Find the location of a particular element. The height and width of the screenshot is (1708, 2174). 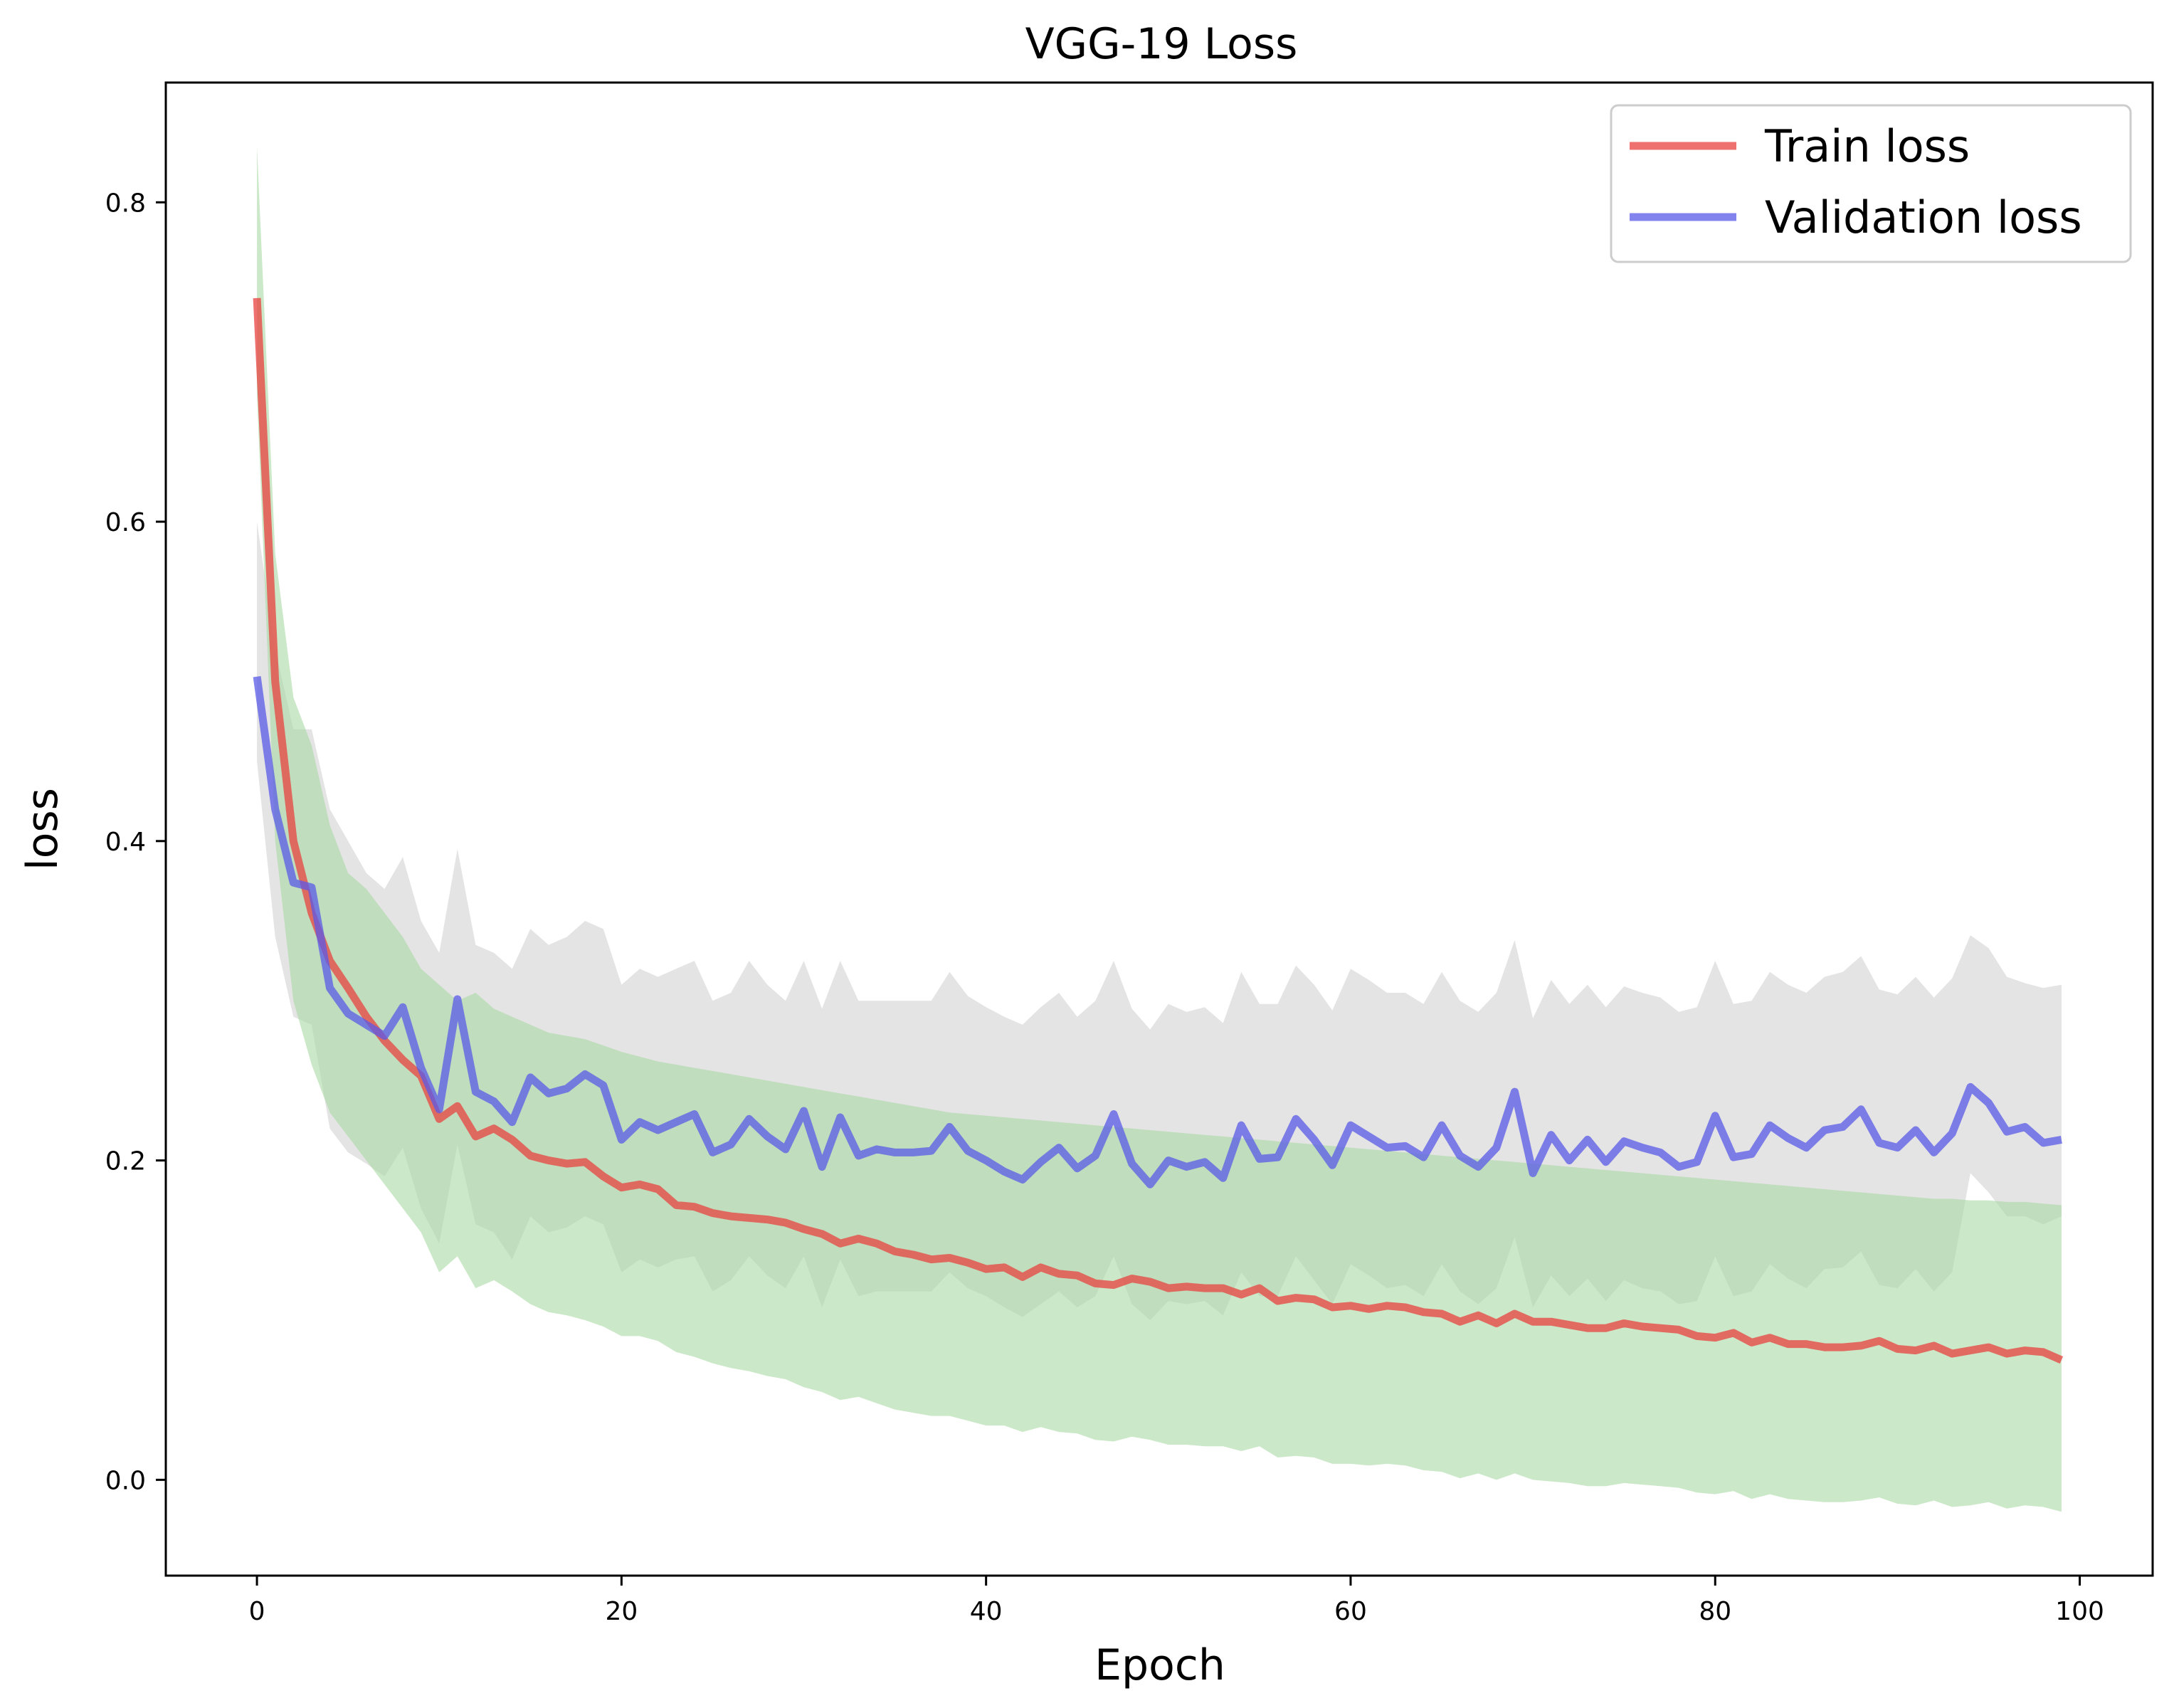

y-tick-label: 0.2 is located at coordinates (125, 1161).